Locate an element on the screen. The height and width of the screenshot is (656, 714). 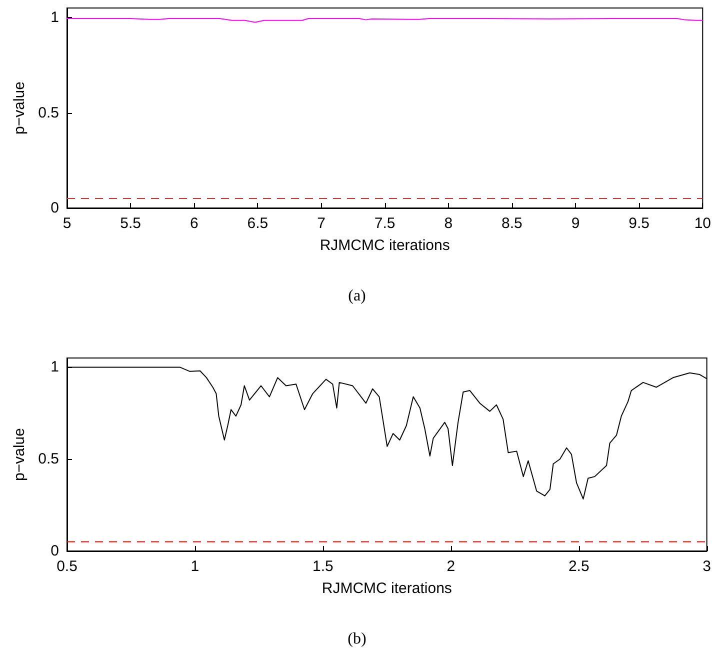
x-tick-label: 10 is located at coordinates (702, 223).